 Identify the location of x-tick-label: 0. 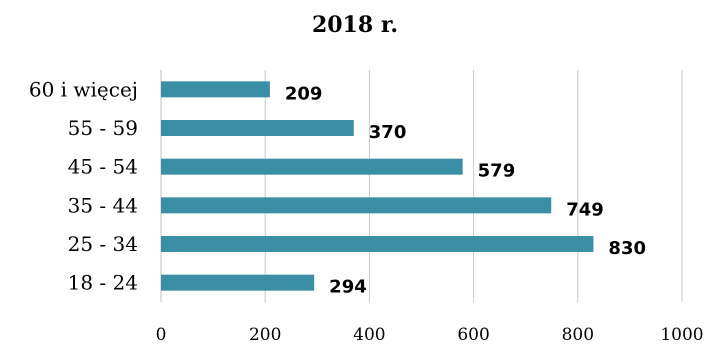
(161, 335).